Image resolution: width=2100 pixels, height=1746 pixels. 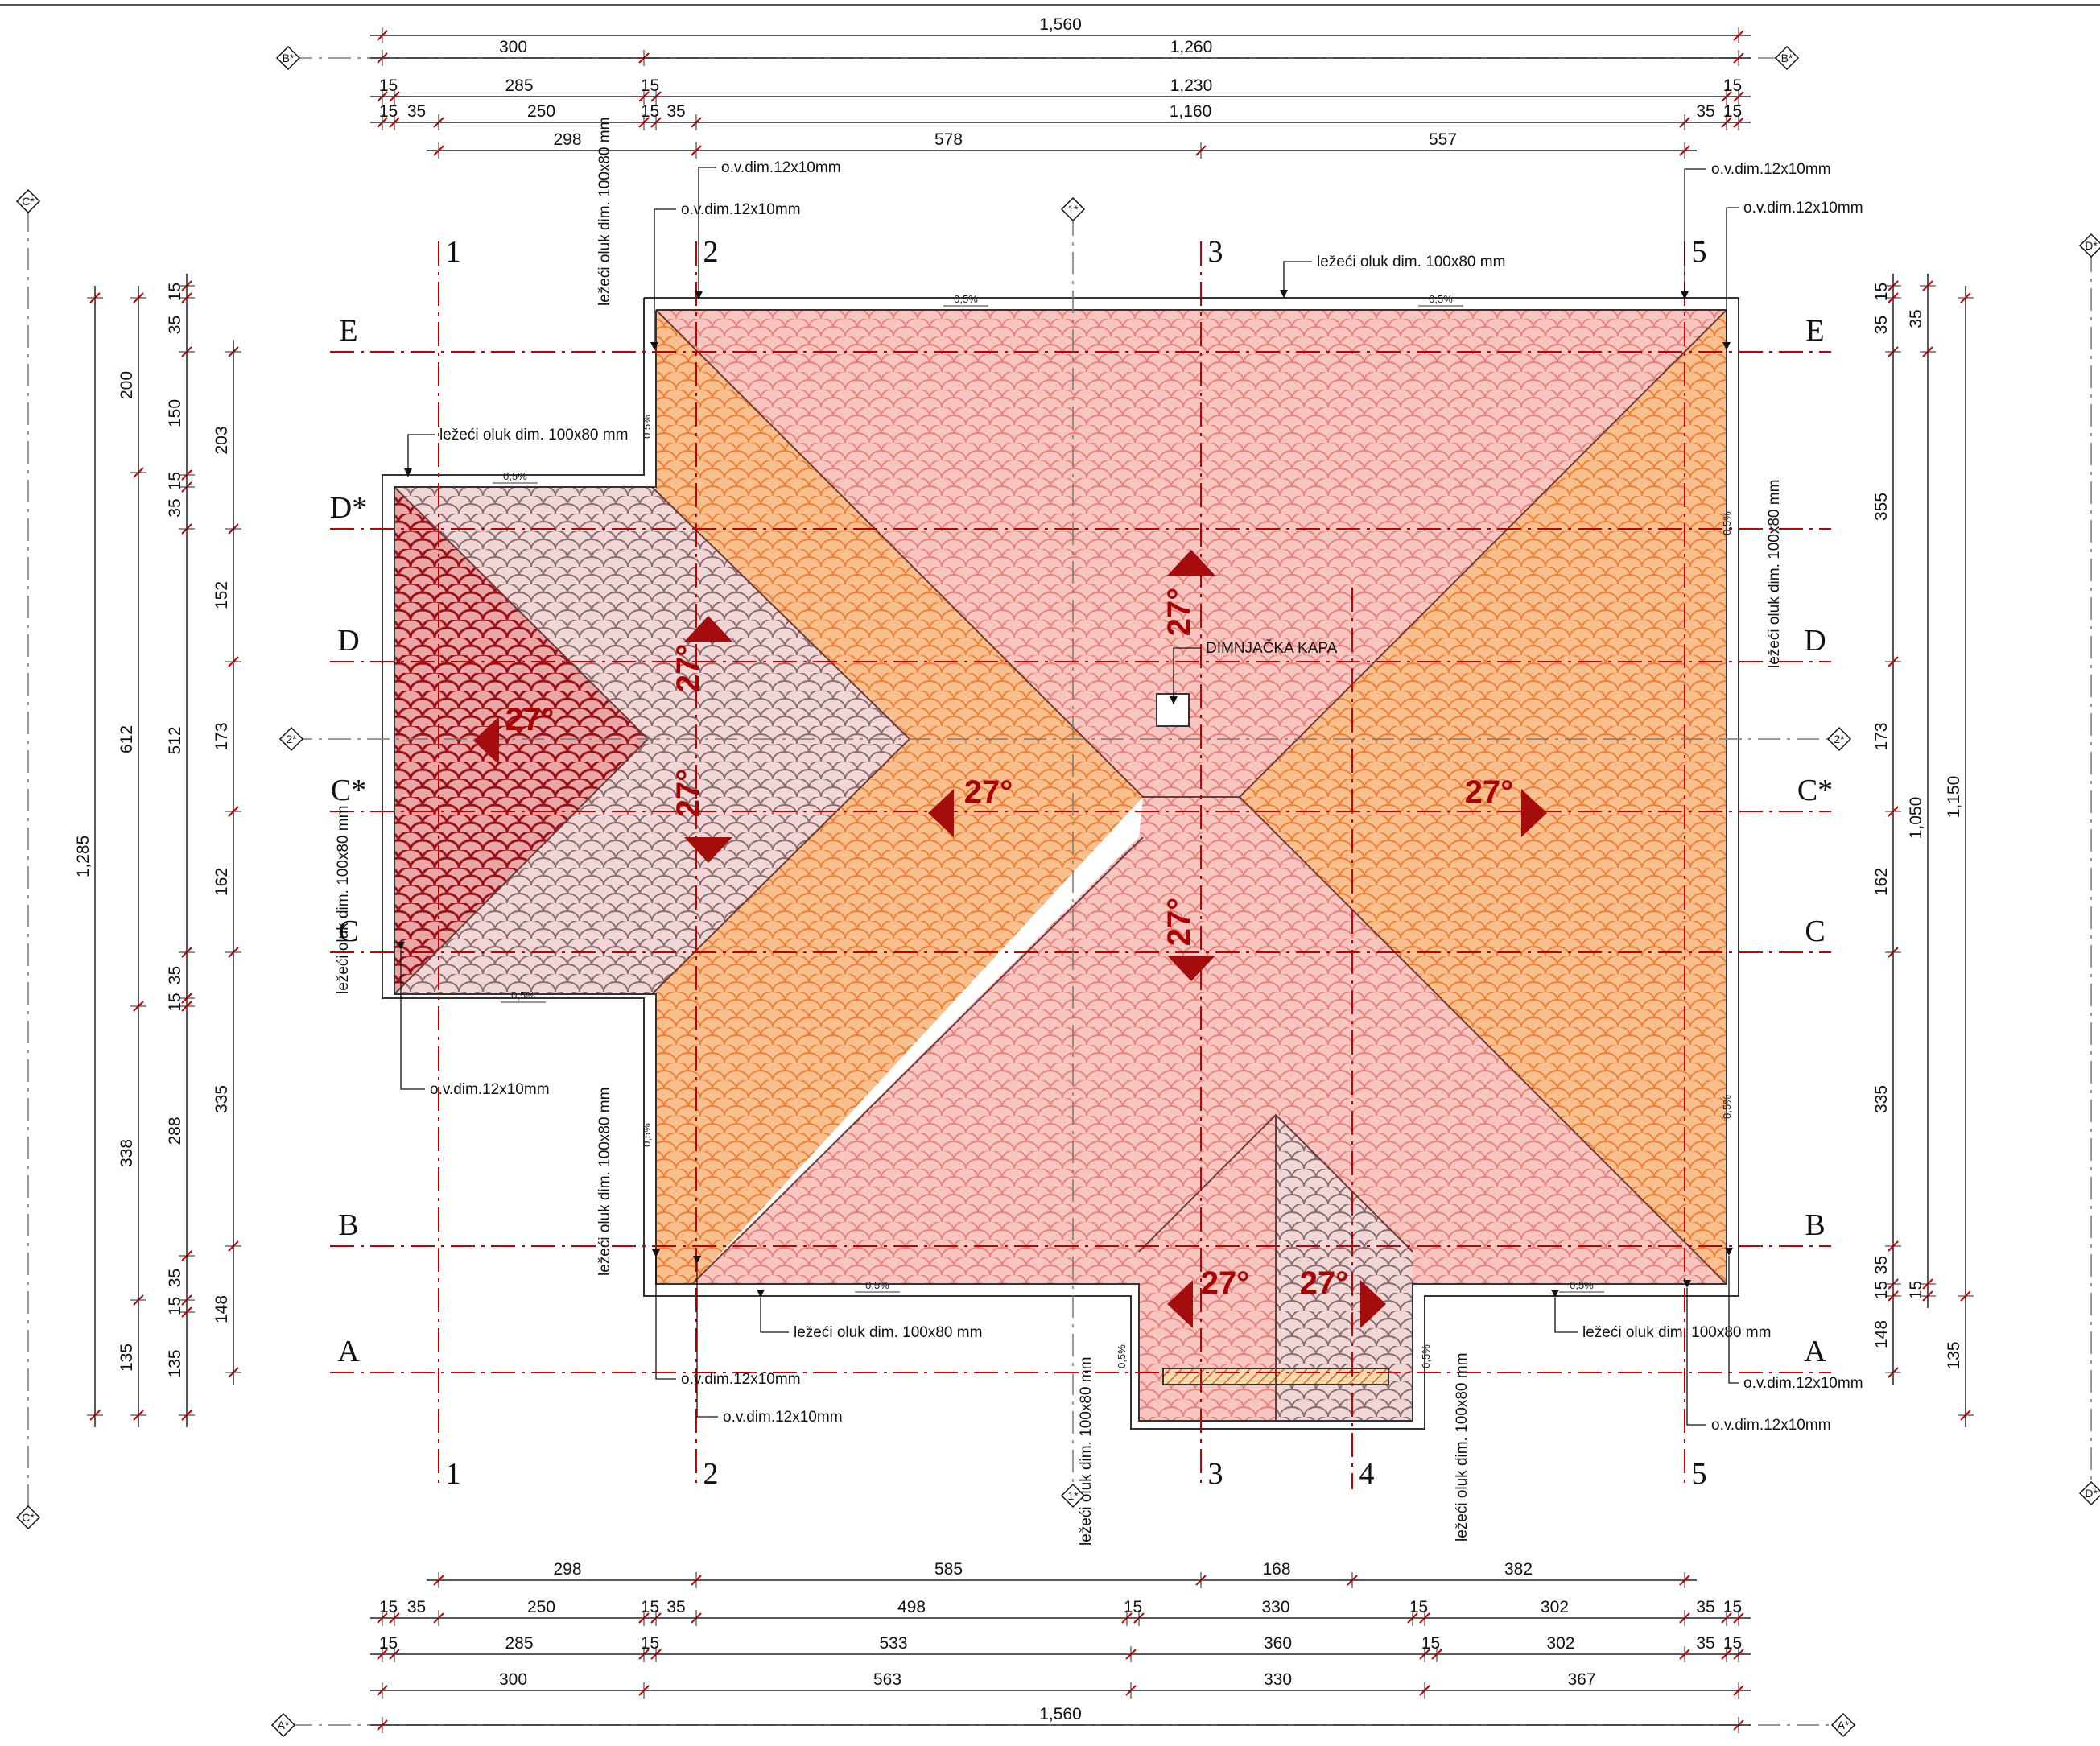 What do you see at coordinates (521, 740) in the screenshot?
I see `roof-wing-west-hip` at bounding box center [521, 740].